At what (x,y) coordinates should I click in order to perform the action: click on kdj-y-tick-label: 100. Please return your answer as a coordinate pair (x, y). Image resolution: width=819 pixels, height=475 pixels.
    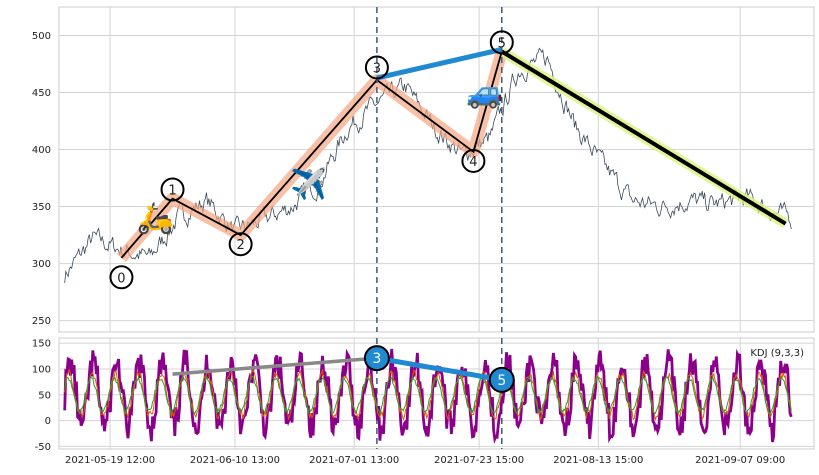
    Looking at the image, I should click on (41, 369).